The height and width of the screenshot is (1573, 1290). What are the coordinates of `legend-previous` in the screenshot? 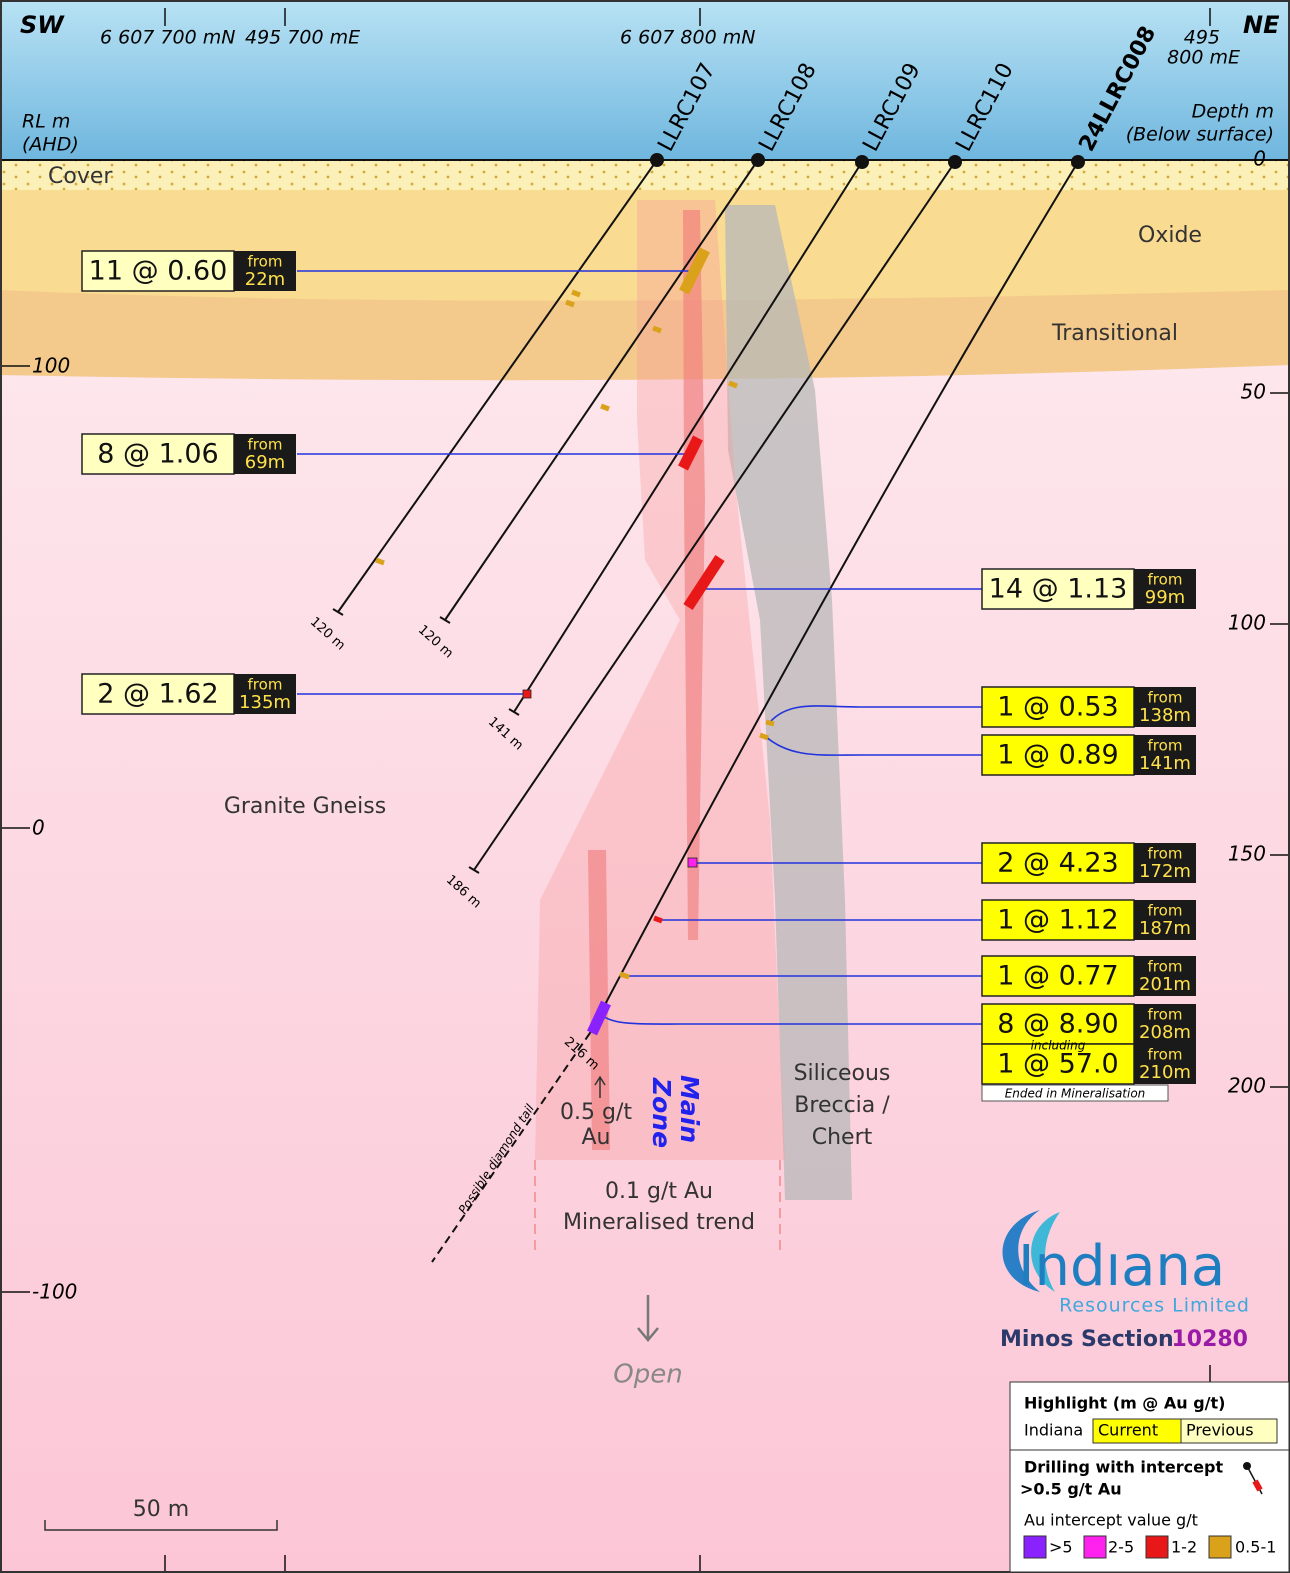 It's located at (1229, 1431).